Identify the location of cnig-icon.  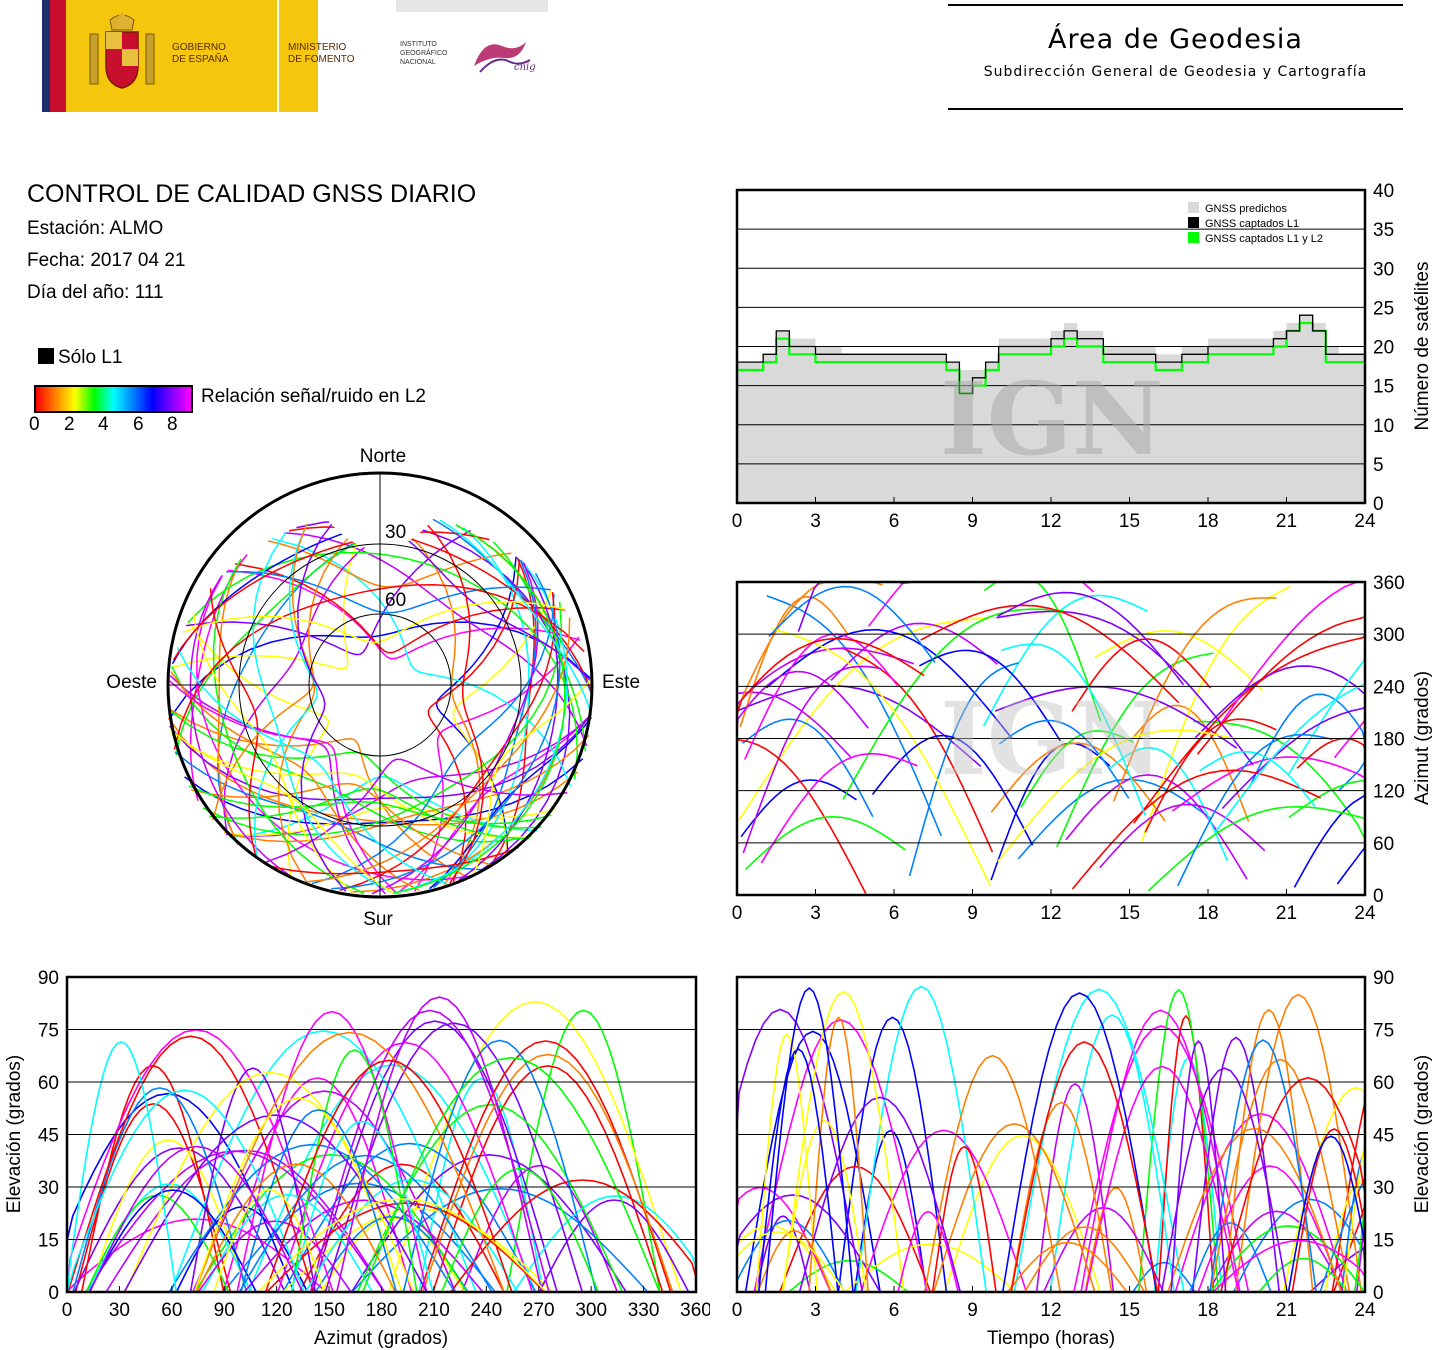
(503, 58).